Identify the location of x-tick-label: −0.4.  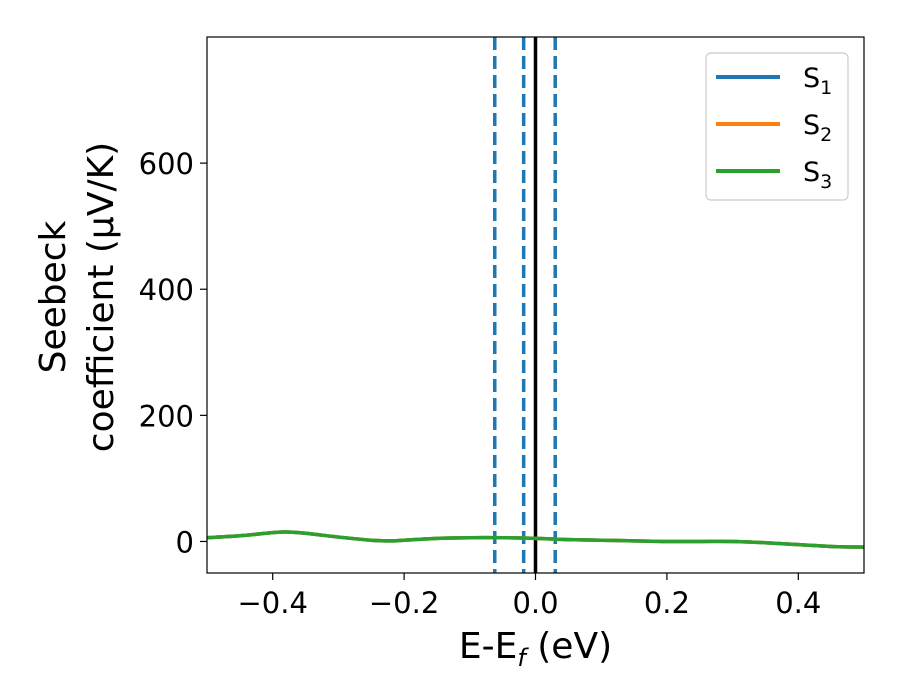
(272, 603).